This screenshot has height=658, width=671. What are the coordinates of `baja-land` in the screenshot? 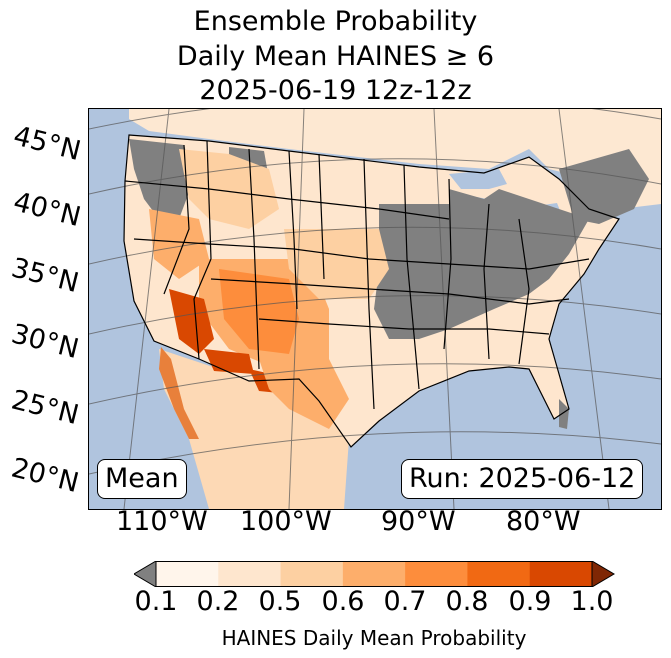 It's located at (179, 393).